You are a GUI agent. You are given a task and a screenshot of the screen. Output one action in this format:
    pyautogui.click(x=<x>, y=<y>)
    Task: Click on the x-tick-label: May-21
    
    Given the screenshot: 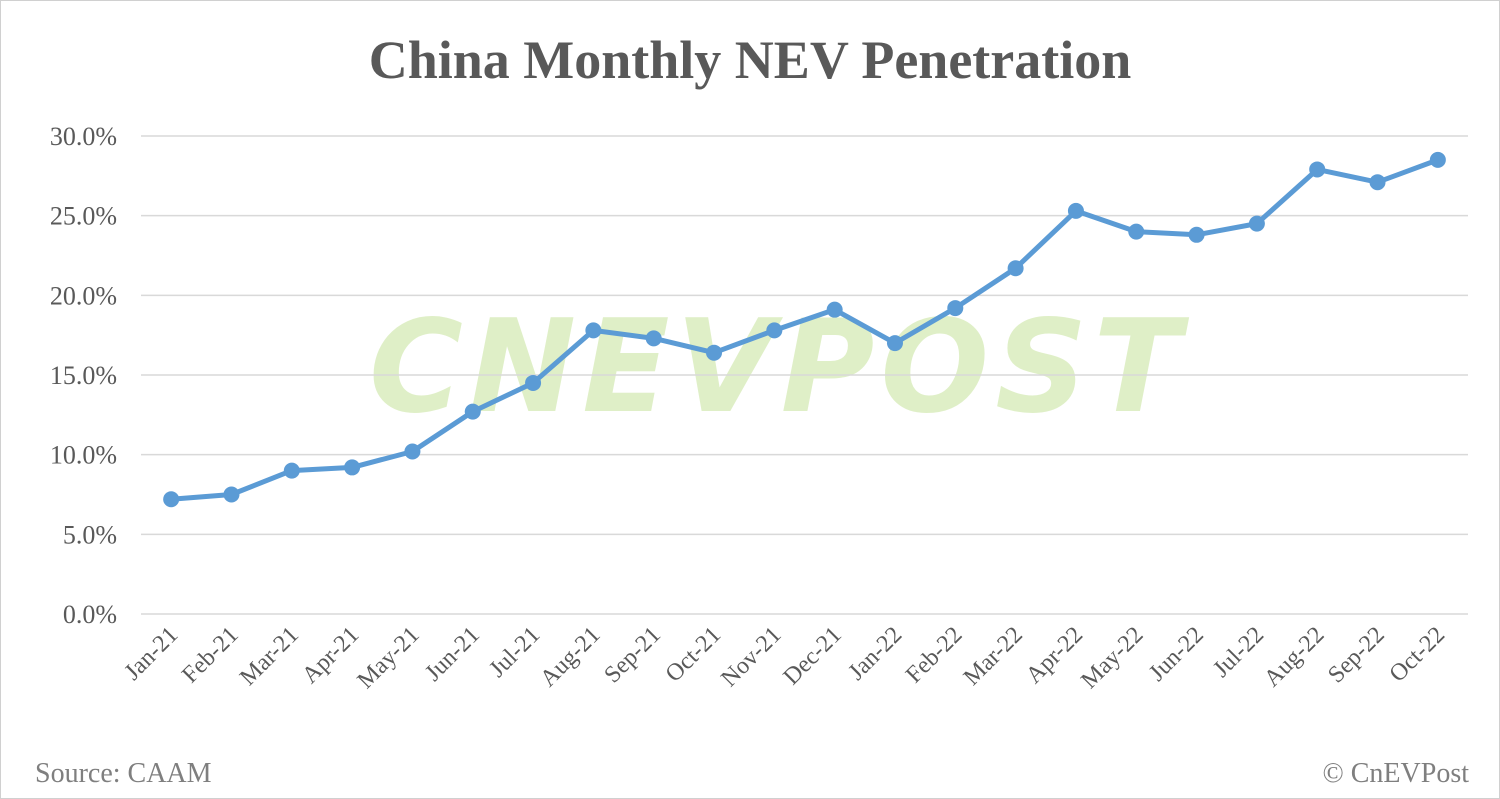 What is the action you would take?
    pyautogui.click(x=389, y=658)
    